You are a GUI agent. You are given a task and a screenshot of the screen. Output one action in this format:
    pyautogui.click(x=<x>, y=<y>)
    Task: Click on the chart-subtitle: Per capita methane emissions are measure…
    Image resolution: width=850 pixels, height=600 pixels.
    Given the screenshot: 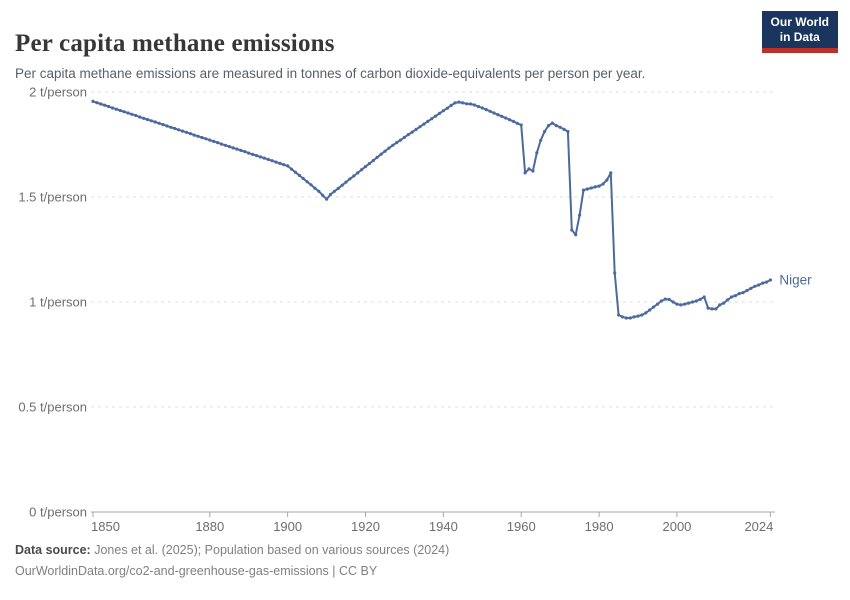 What is the action you would take?
    pyautogui.click(x=330, y=73)
    